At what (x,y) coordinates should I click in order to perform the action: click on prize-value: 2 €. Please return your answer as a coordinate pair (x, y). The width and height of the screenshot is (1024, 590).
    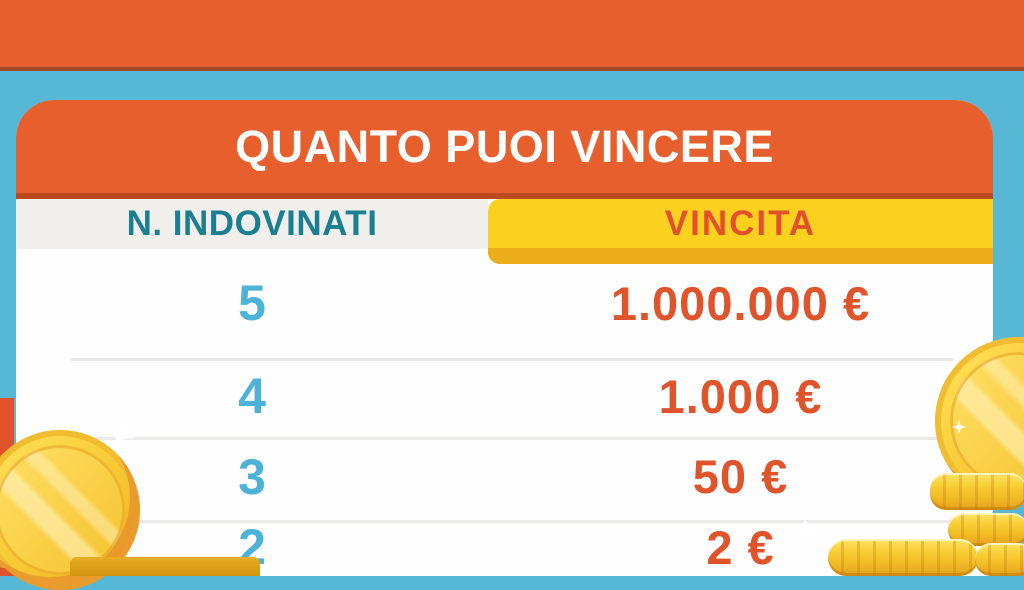
    Looking at the image, I should click on (740, 547).